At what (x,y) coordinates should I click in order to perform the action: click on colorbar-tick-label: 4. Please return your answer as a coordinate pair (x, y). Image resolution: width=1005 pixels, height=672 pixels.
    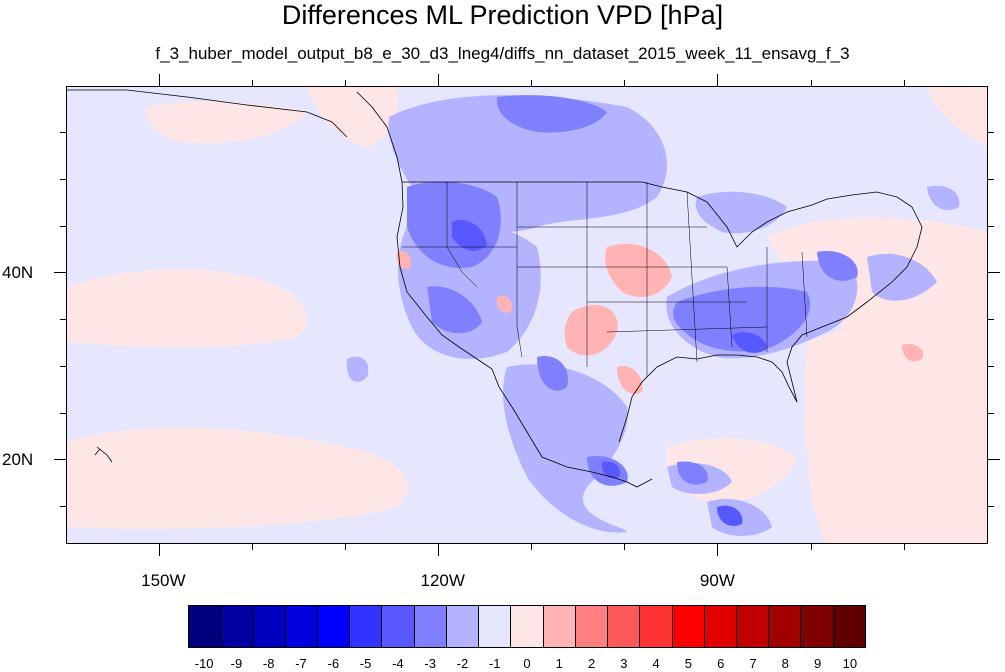
    Looking at the image, I should click on (656, 663).